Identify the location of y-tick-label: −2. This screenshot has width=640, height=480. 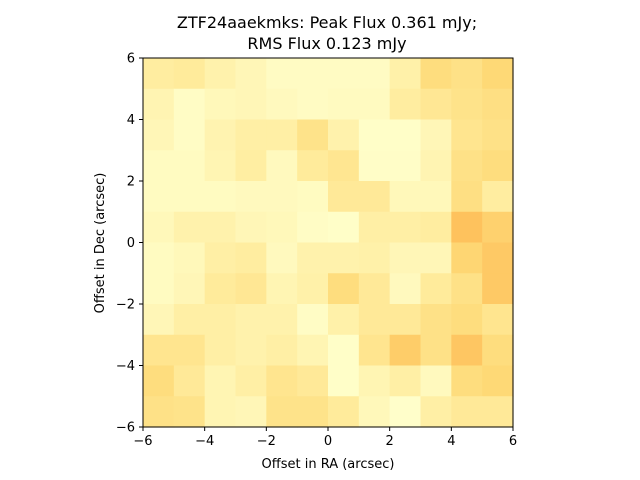
(125, 305).